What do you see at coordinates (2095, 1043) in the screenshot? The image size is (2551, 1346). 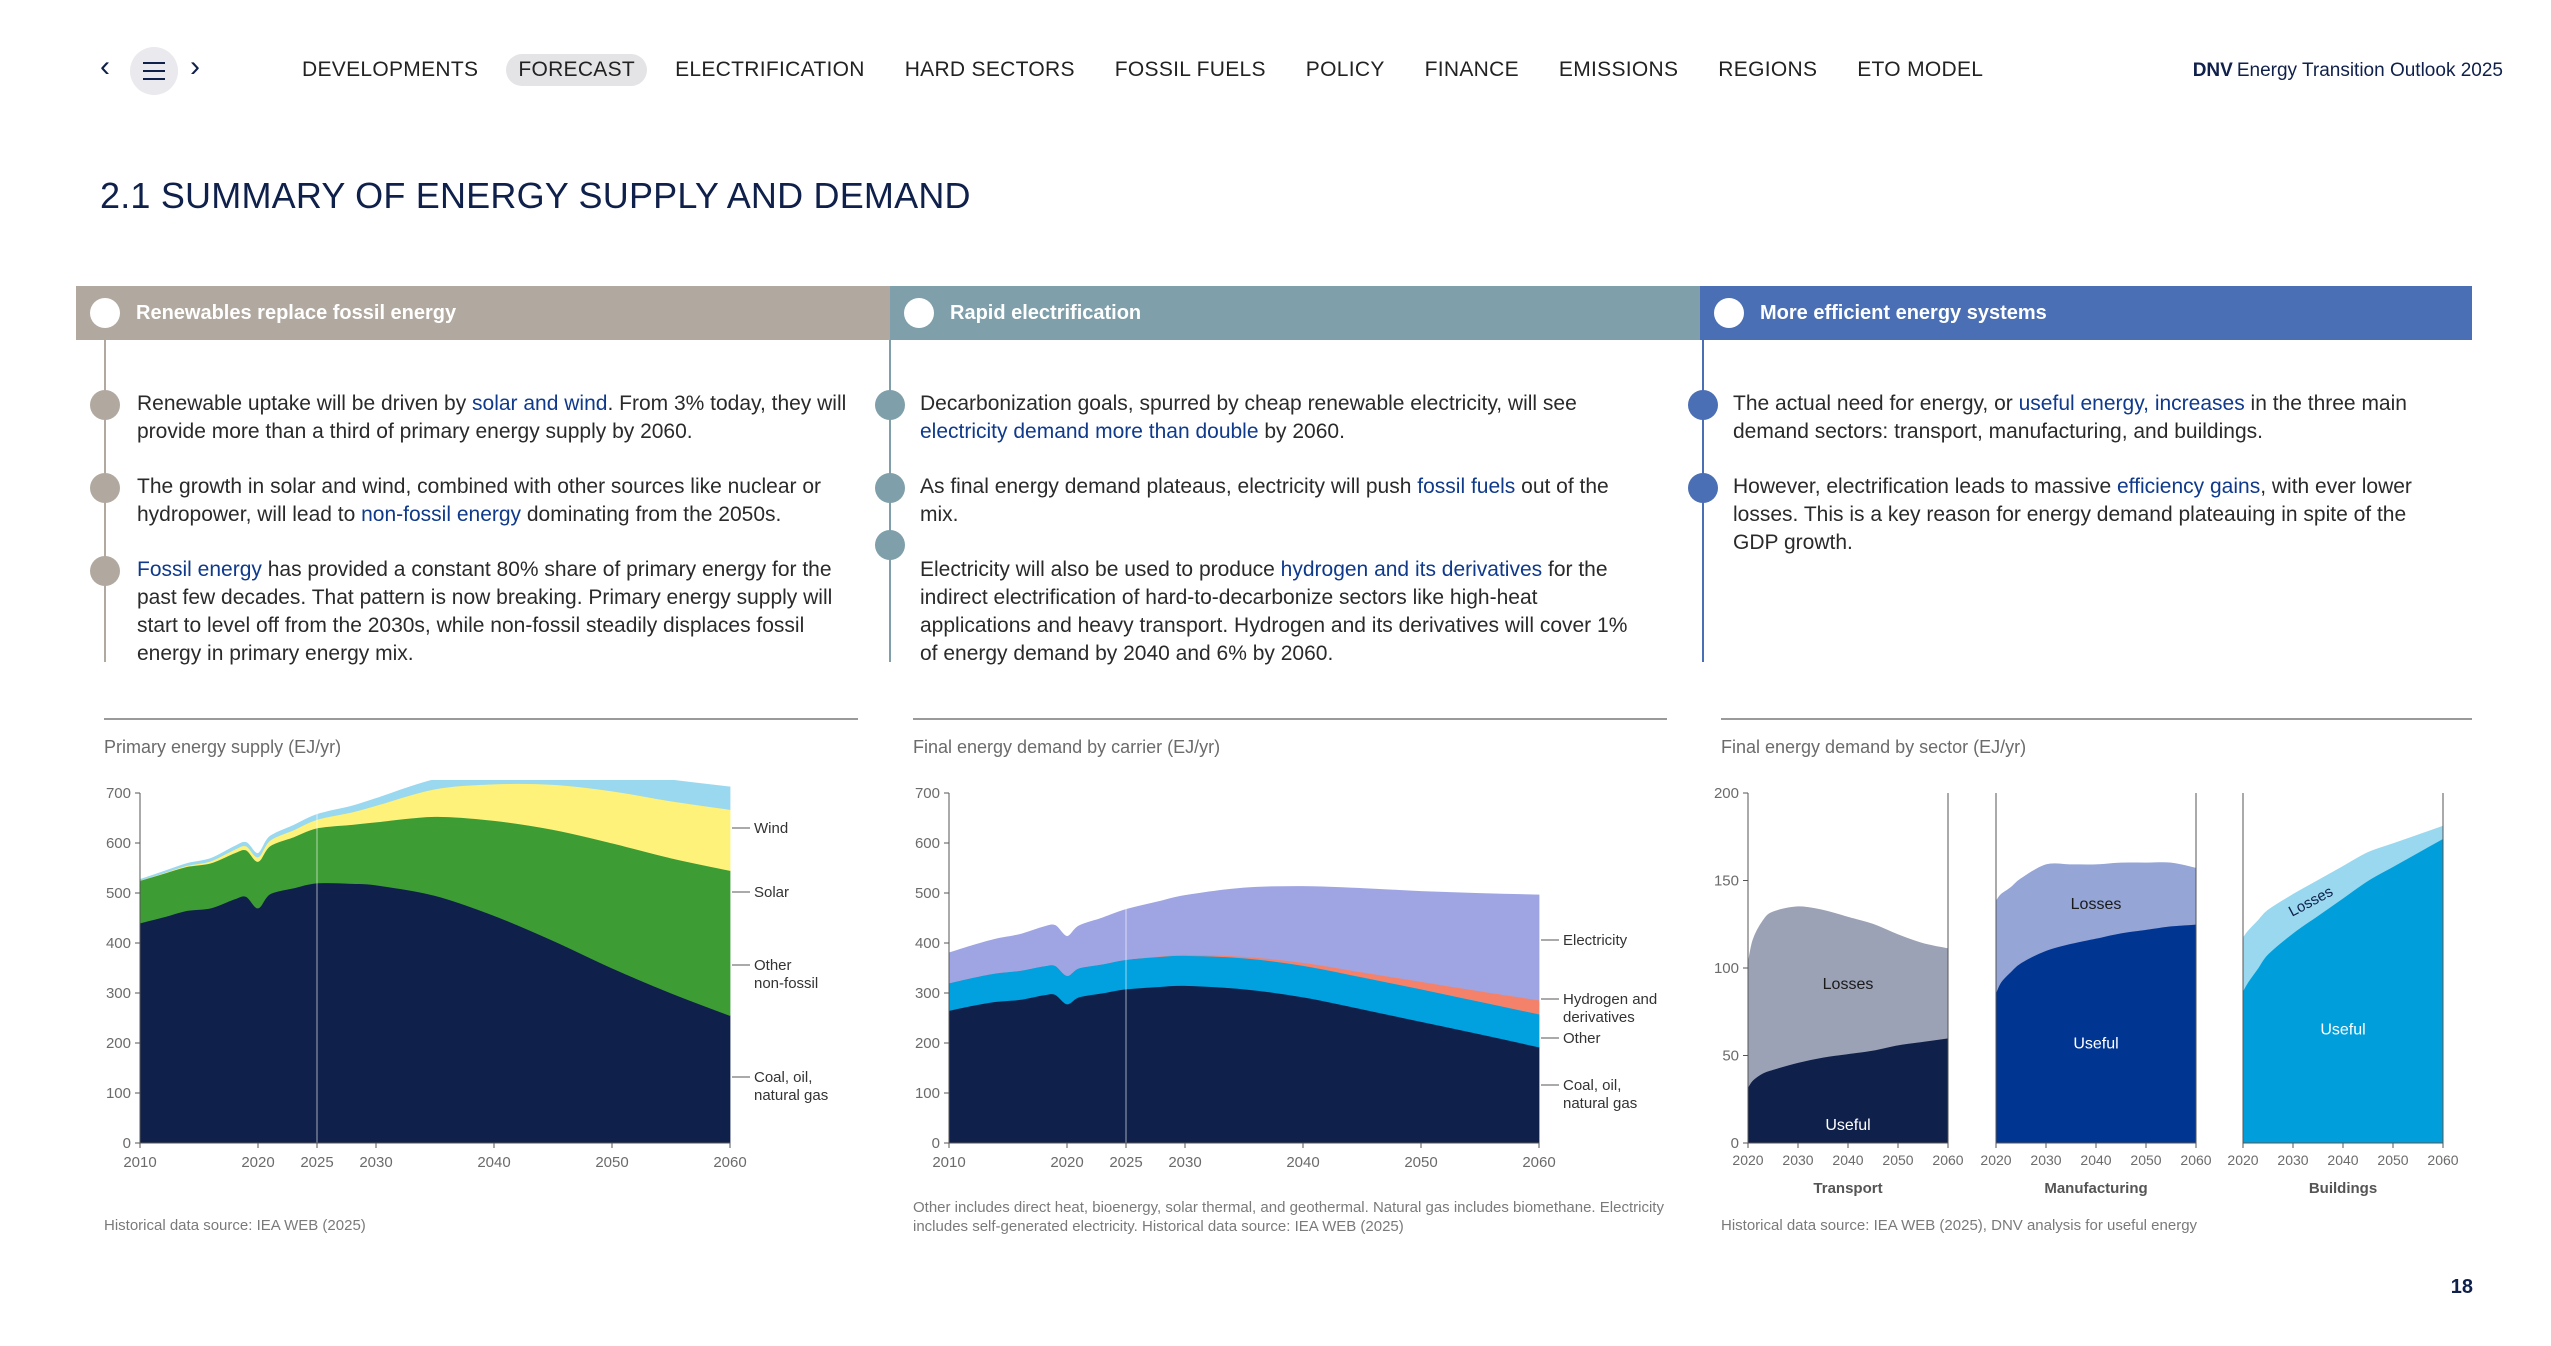 I see `useful-label: Useful` at bounding box center [2095, 1043].